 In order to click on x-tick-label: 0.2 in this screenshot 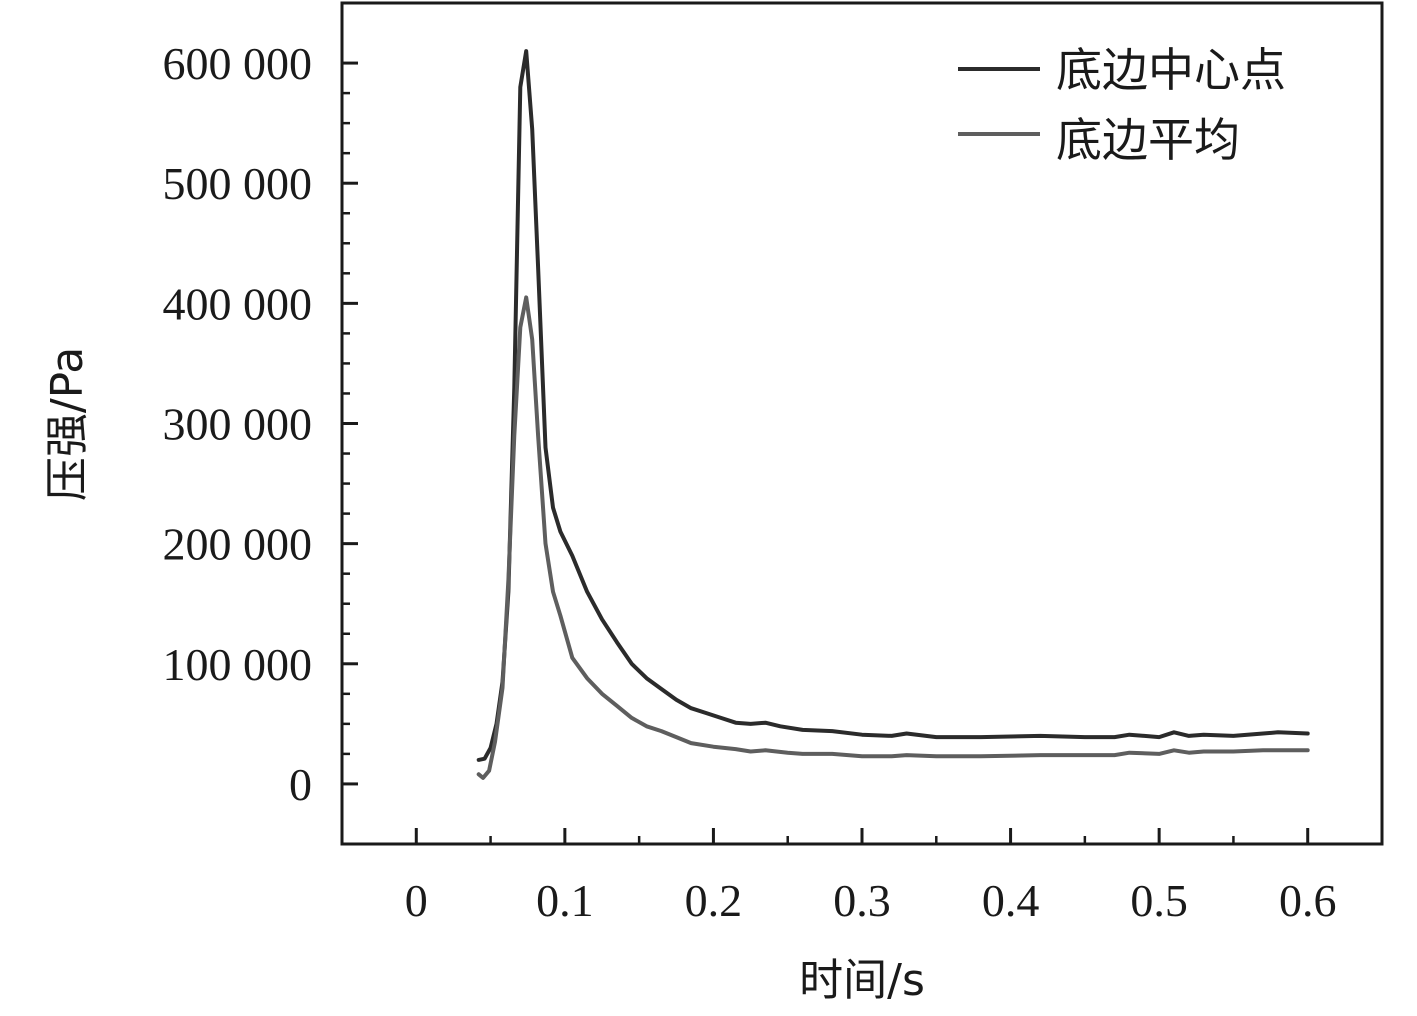, I will do `click(714, 900)`.